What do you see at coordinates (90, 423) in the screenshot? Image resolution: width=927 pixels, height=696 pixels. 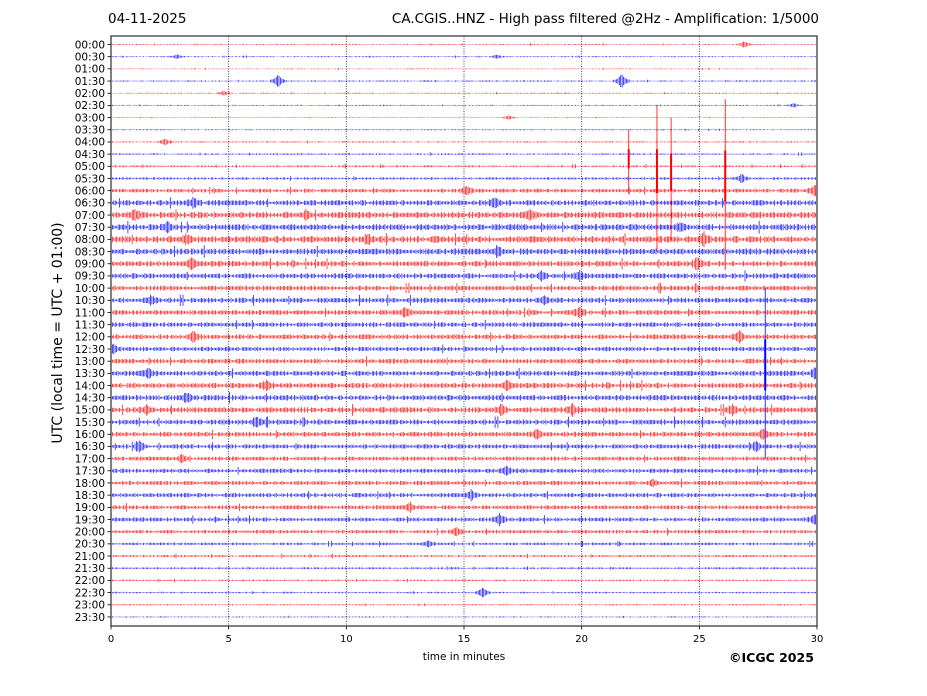 I see `y-tick-label: 15:30` at bounding box center [90, 423].